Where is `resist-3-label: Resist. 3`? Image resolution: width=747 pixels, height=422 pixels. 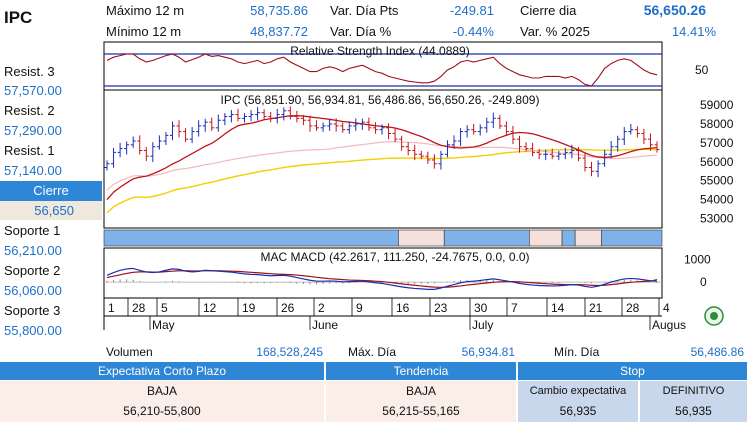
resist-3-label: Resist. 3 is located at coordinates (29, 71).